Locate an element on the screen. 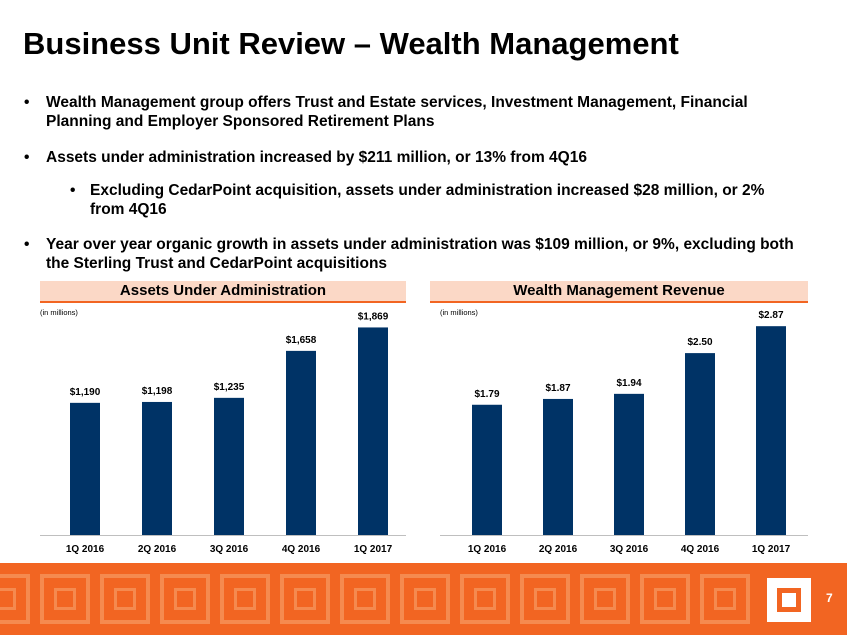 The width and height of the screenshot is (847, 635). revenue-data-label: $1.87 is located at coordinates (557, 388).